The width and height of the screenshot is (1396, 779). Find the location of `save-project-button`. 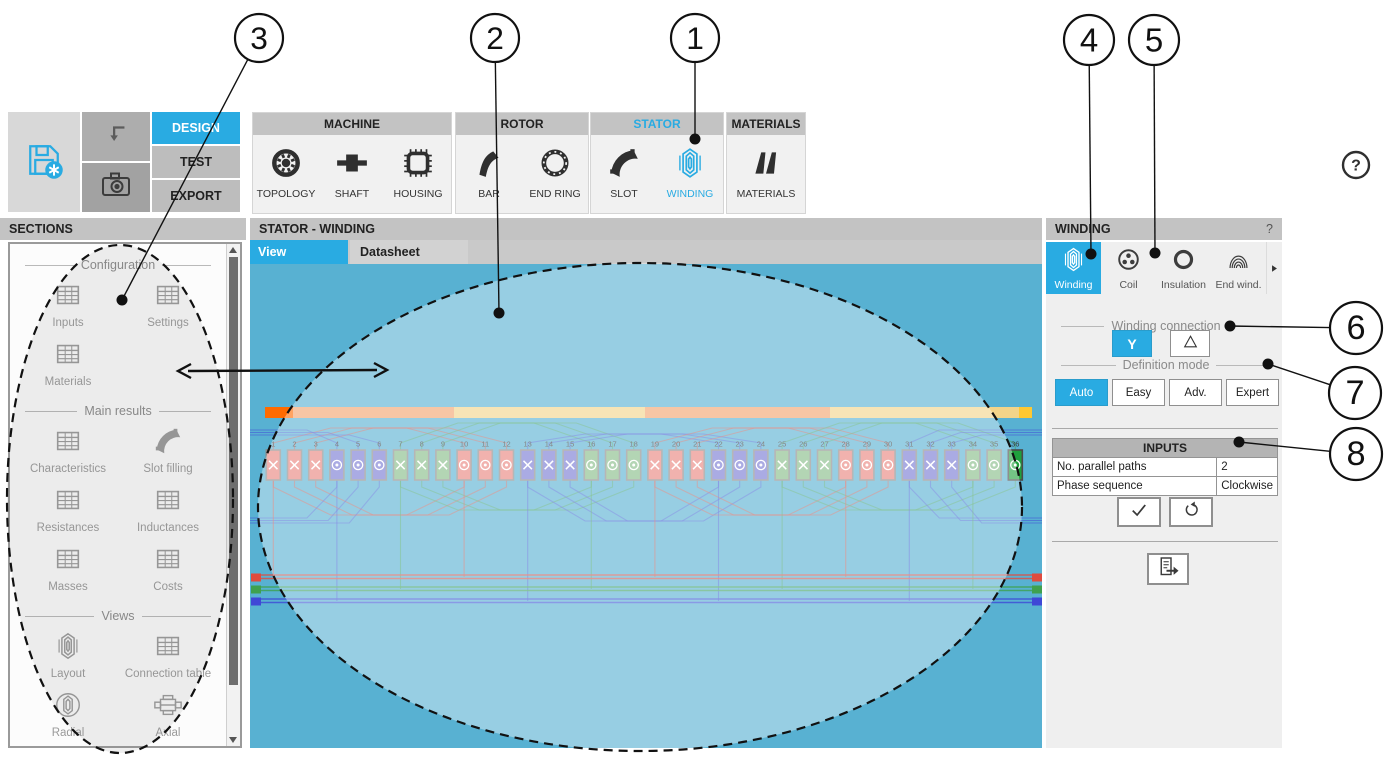

save-project-button is located at coordinates (44, 162).